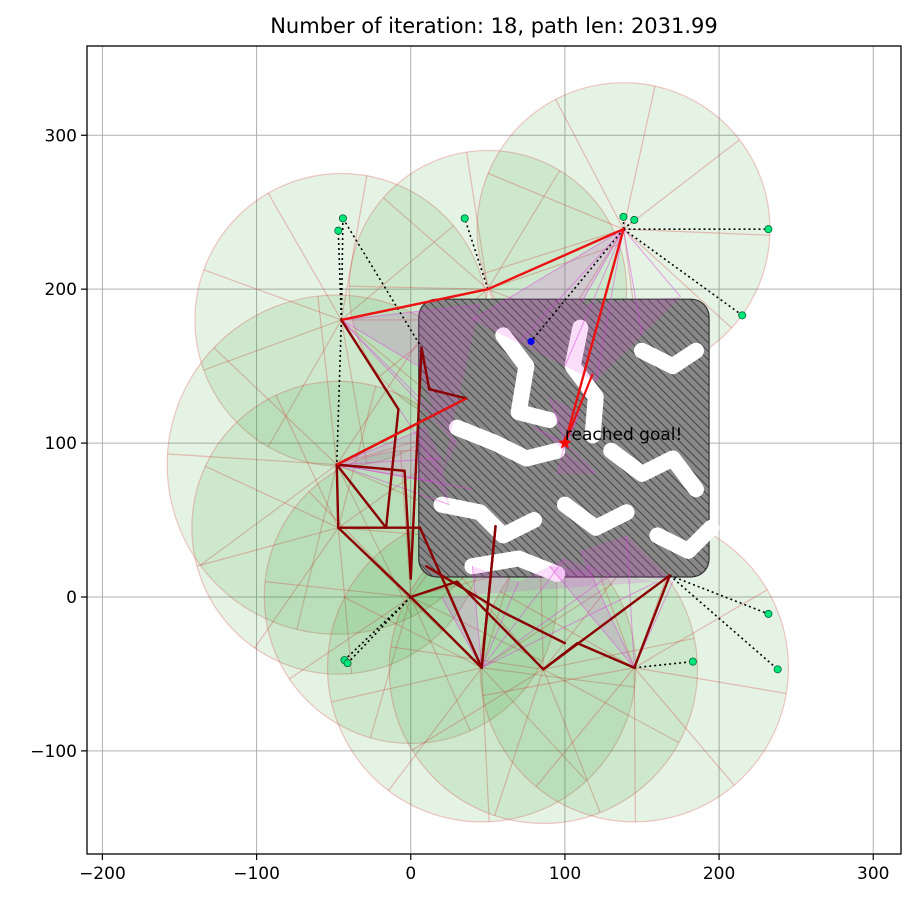 This screenshot has height=904, width=915. I want to click on y-tick-label: 100, so click(61, 444).